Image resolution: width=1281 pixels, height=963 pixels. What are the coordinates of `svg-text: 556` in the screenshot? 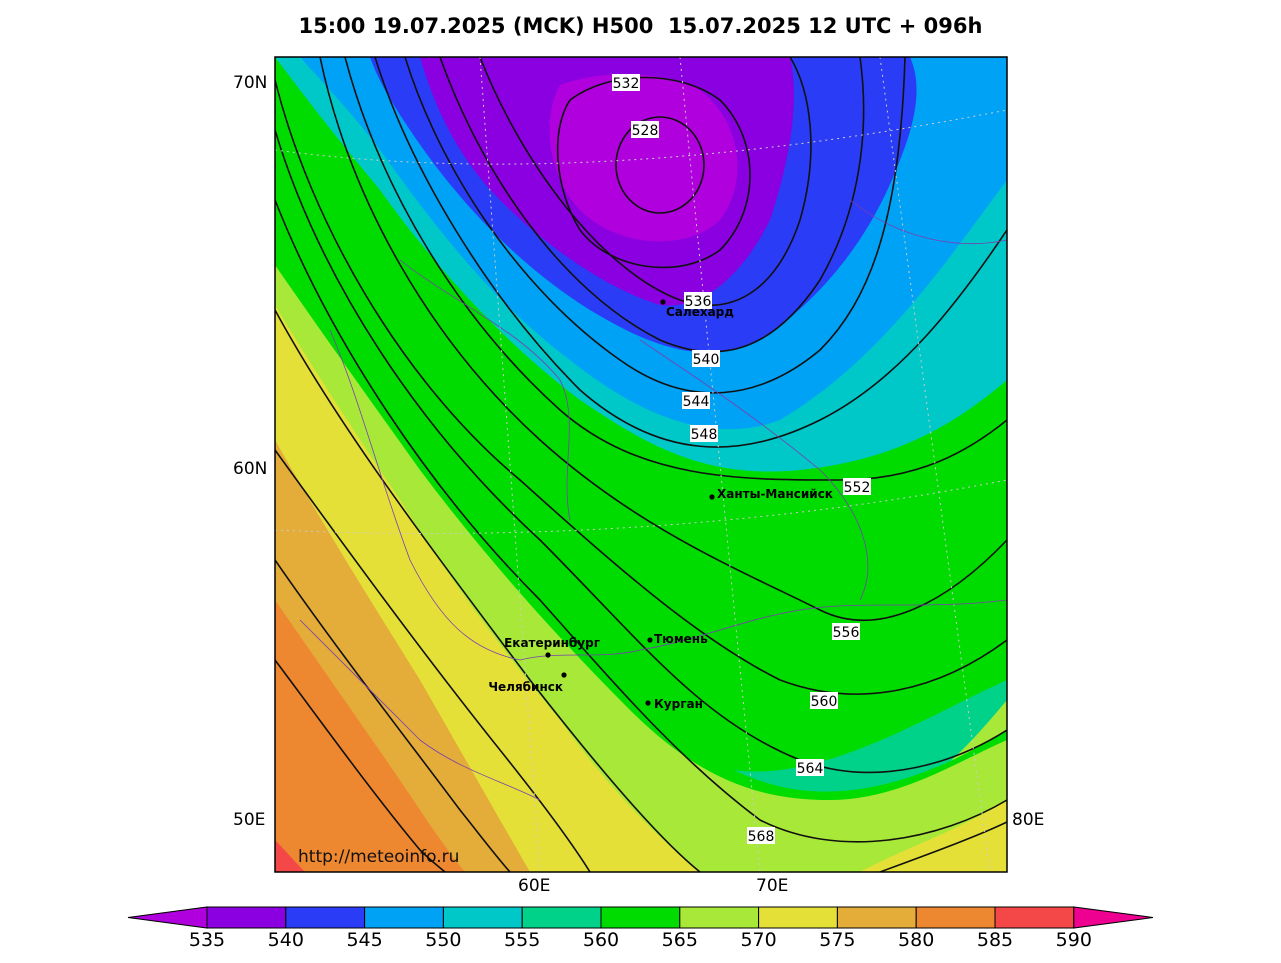 It's located at (846, 633).